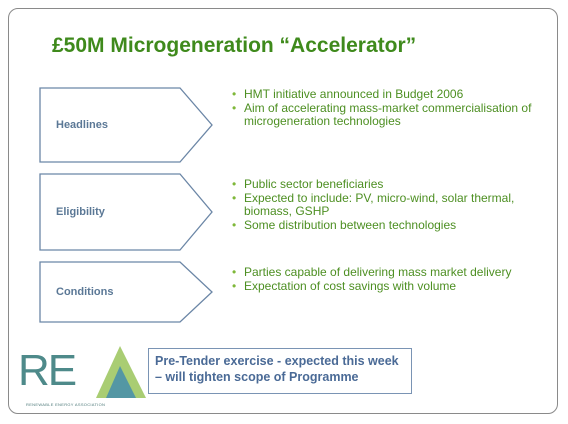 This screenshot has width=568, height=424. What do you see at coordinates (80, 212) in the screenshot?
I see `section-label: Eligibility` at bounding box center [80, 212].